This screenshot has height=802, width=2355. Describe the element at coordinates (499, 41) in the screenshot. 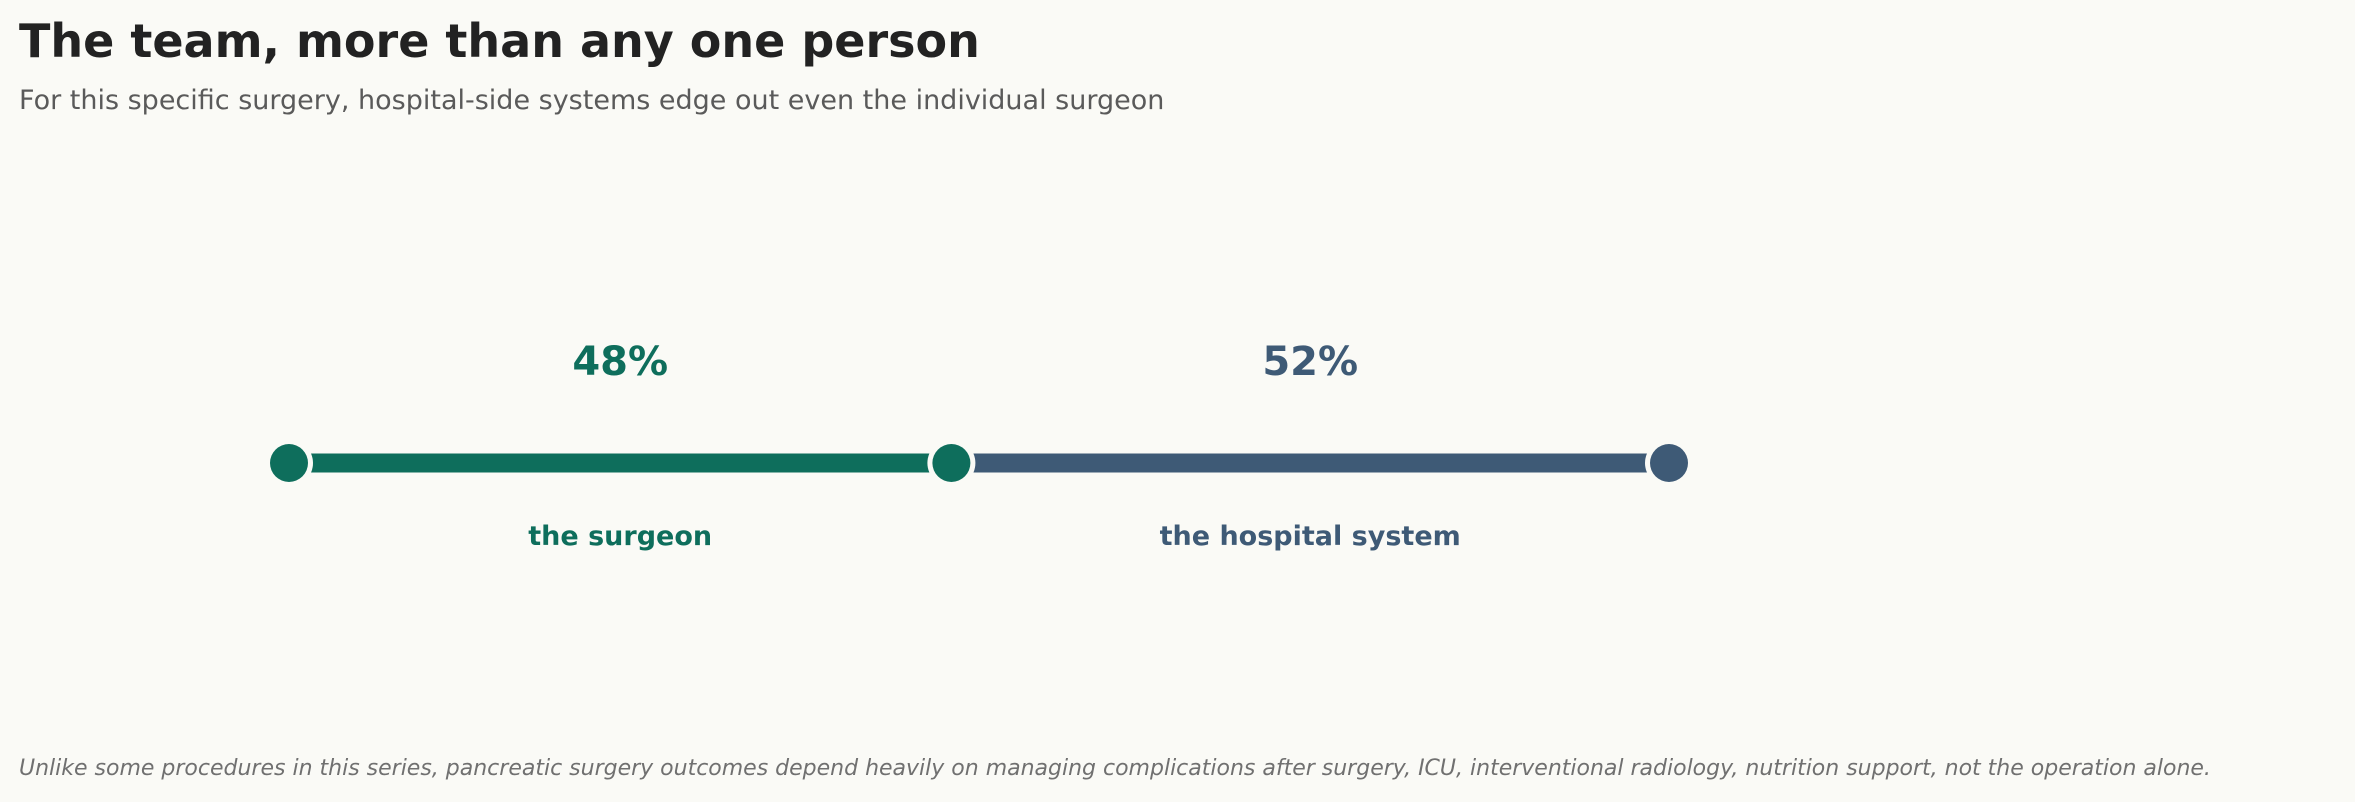

I see `chart-title: The team, more than any one person` at that location.